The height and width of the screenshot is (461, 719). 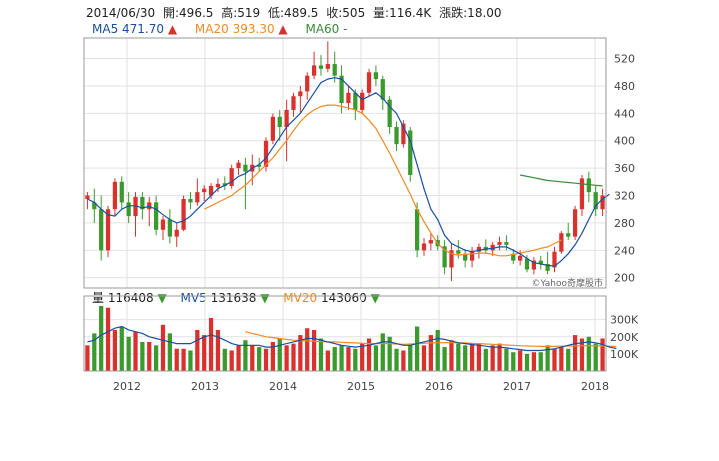 I want to click on ma60-line, so click(x=561, y=180).